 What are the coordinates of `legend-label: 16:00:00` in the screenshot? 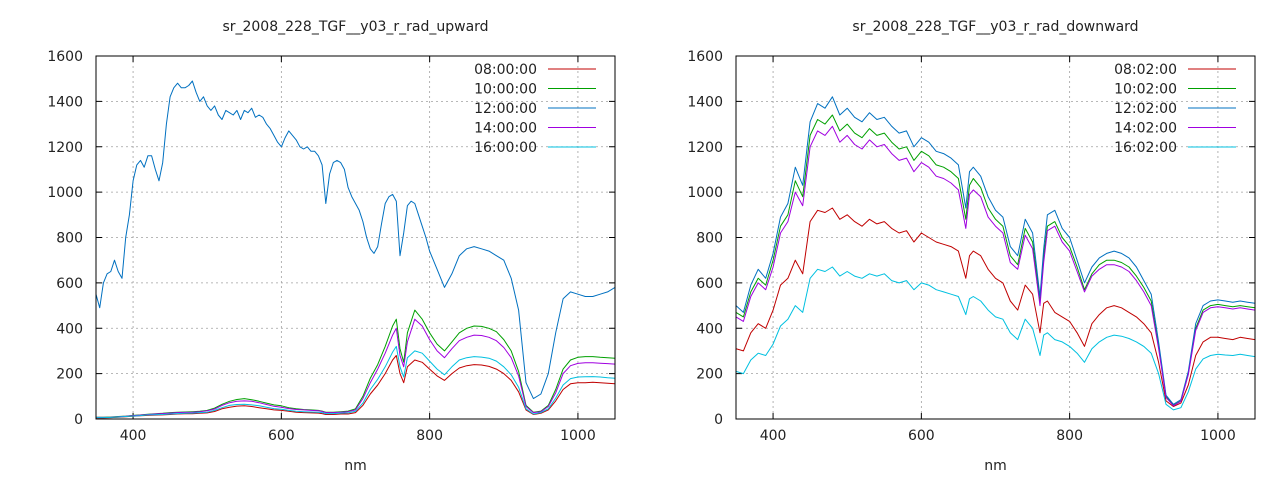 It's located at (505, 148).